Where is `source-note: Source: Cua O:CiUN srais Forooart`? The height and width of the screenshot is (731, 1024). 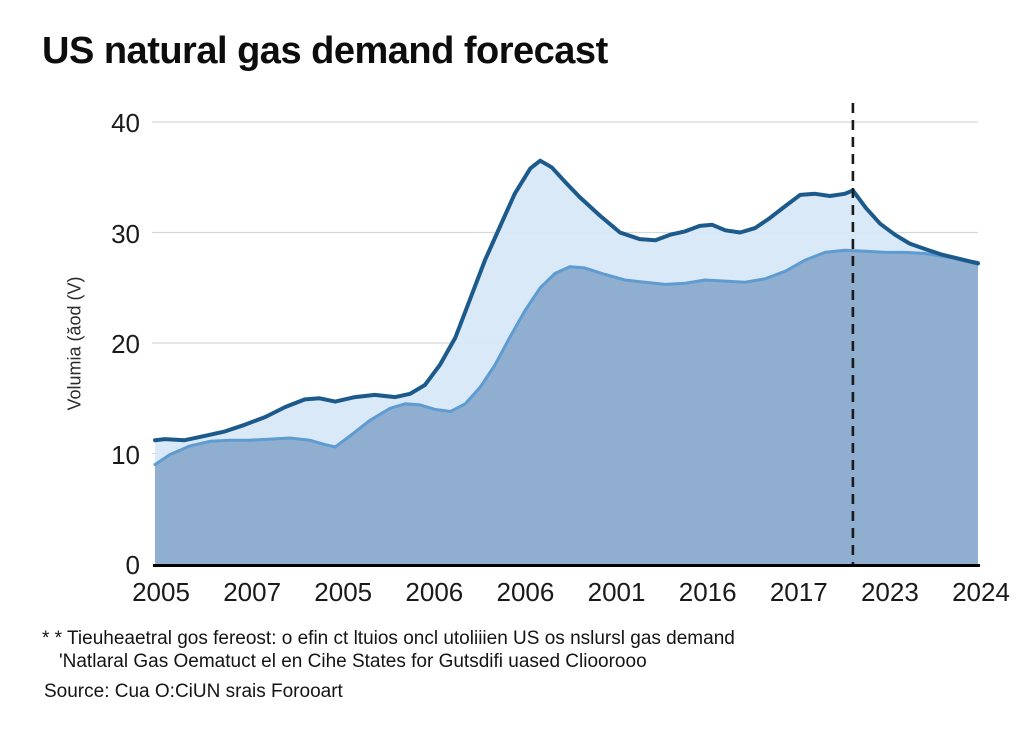 source-note: Source: Cua O:CiUN srais Forooart is located at coordinates (193, 691).